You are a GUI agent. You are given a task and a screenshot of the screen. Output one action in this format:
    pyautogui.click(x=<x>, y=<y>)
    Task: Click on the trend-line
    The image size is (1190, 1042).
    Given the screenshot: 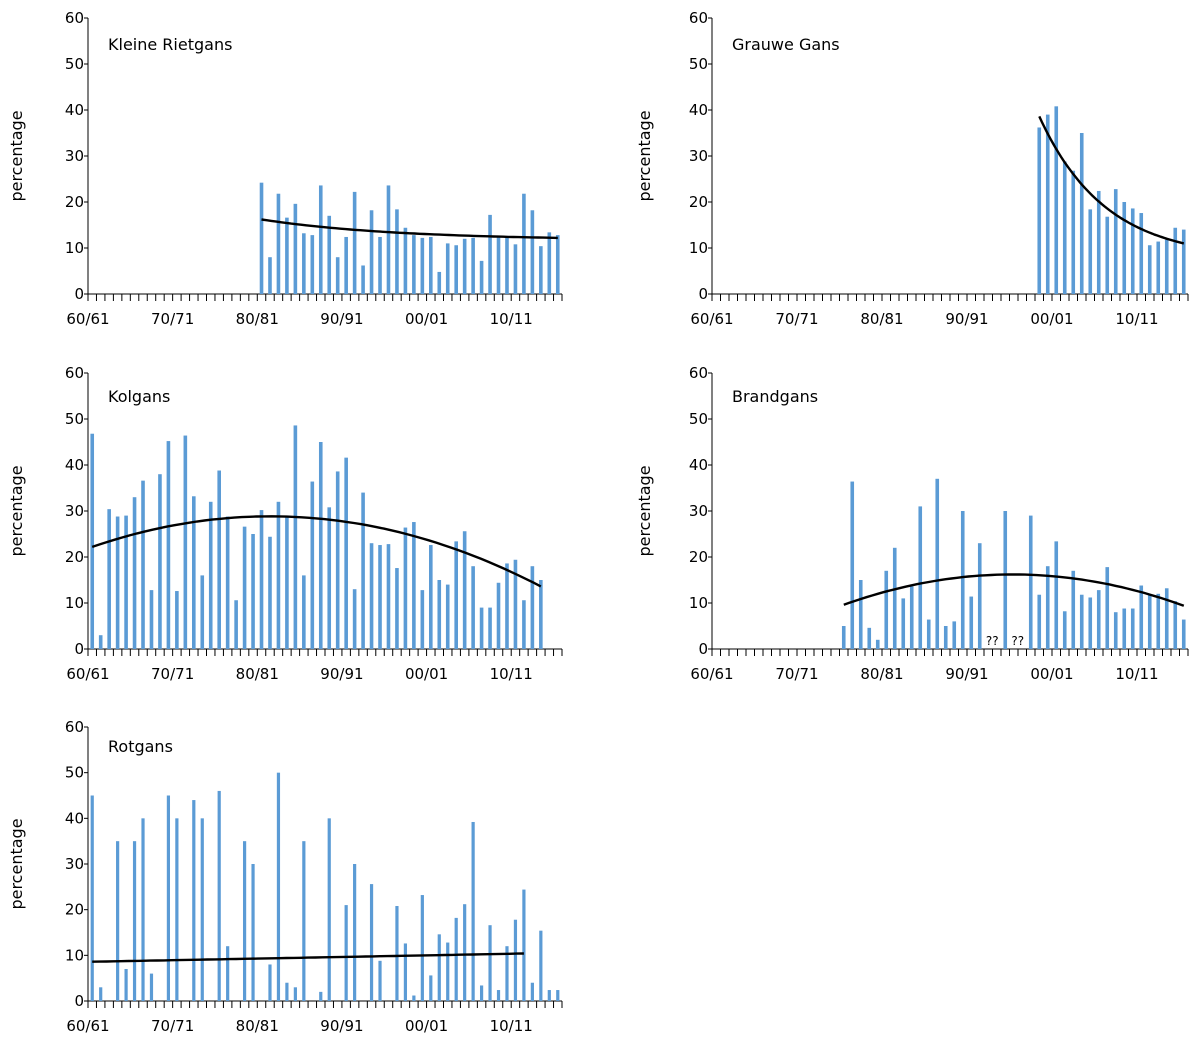 What is the action you would take?
    pyautogui.click(x=316, y=551)
    